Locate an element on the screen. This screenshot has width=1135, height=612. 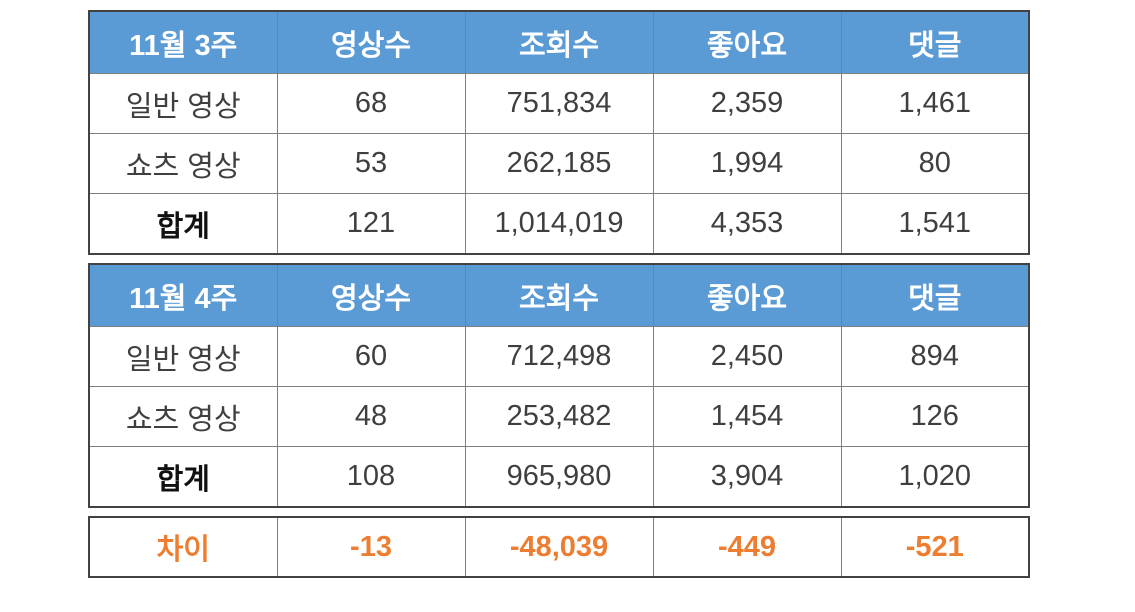
data-cell: 751,834 is located at coordinates (559, 103).